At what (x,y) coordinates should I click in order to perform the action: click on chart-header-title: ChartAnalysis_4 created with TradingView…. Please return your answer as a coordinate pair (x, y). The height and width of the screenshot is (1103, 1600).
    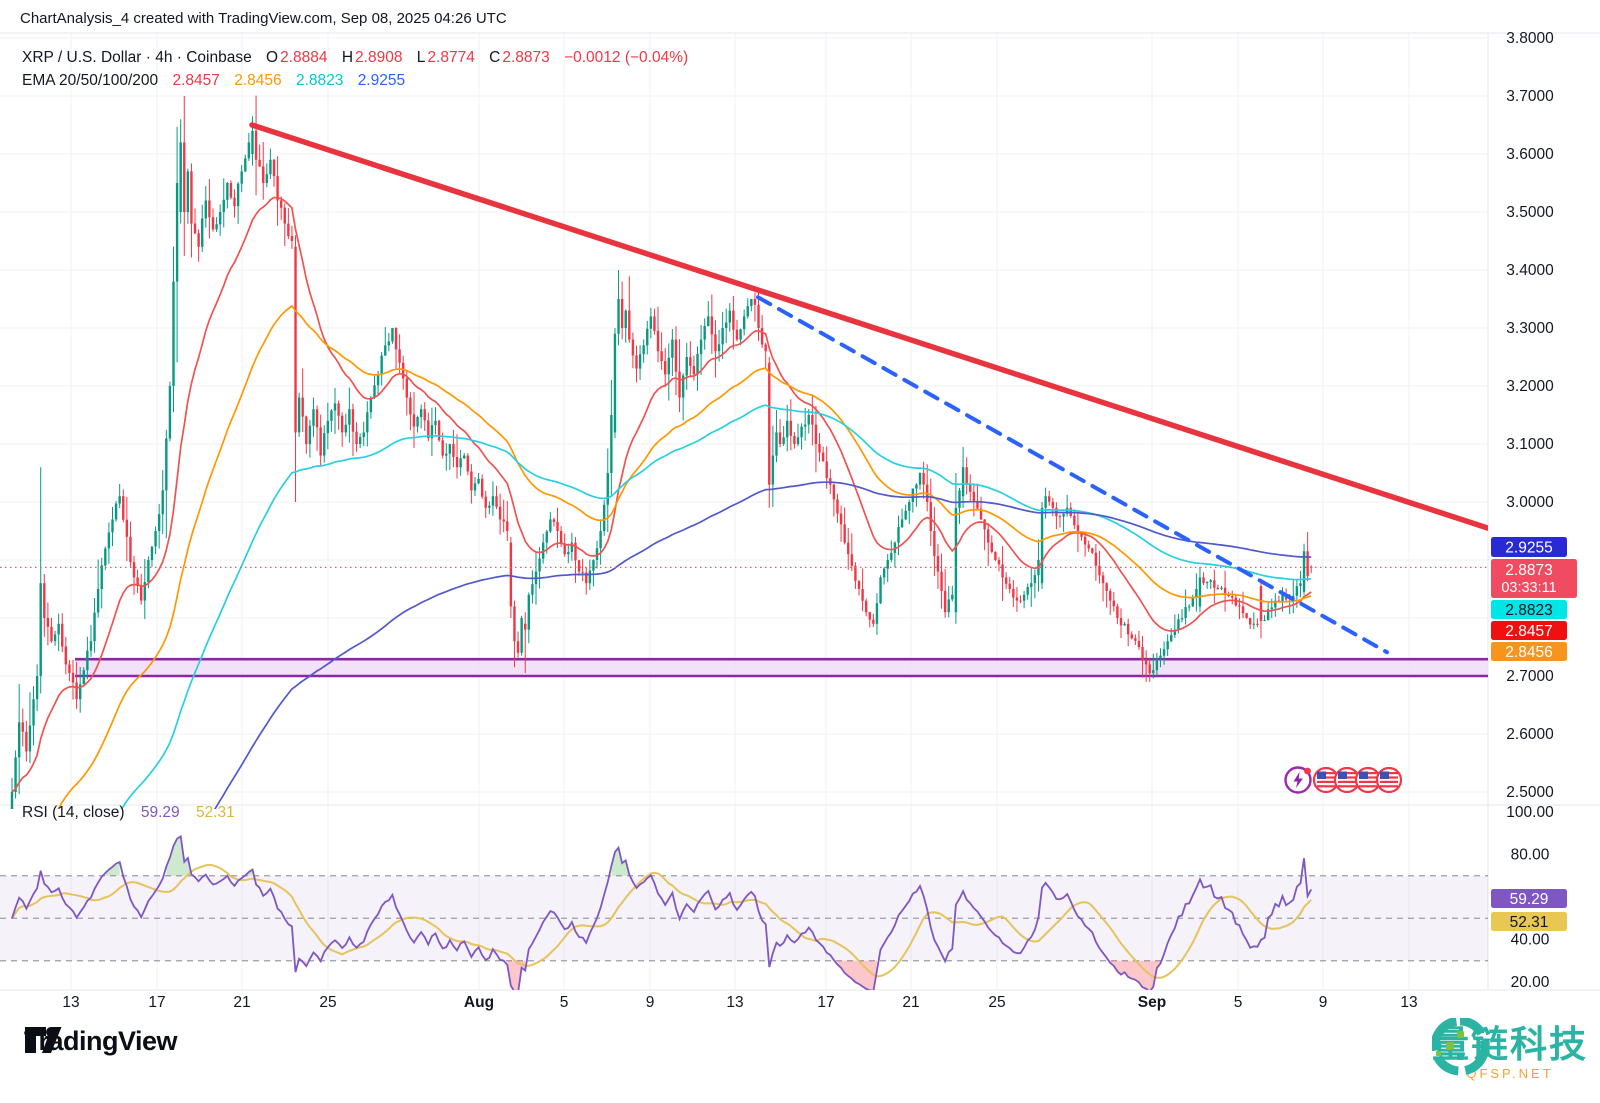
    Looking at the image, I should click on (263, 18).